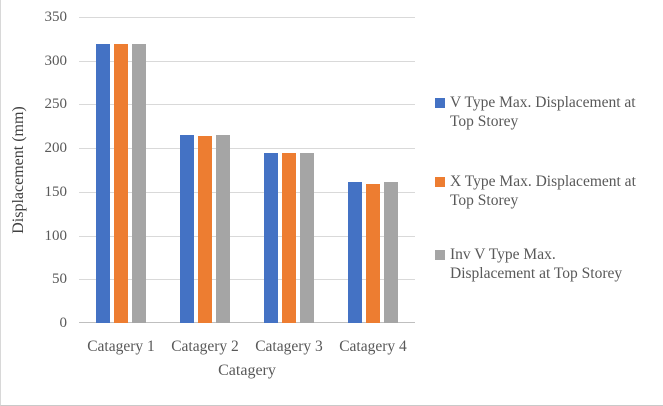 Image resolution: width=663 pixels, height=406 pixels. Describe the element at coordinates (56, 148) in the screenshot. I see `y-tick-label: 200` at that location.